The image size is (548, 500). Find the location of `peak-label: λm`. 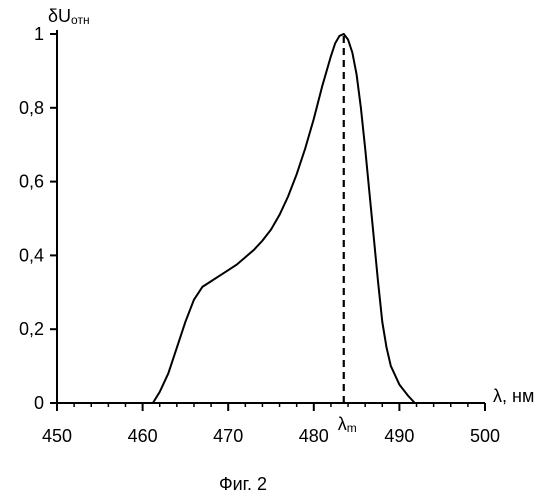

peak-label: λm is located at coordinates (347, 424).